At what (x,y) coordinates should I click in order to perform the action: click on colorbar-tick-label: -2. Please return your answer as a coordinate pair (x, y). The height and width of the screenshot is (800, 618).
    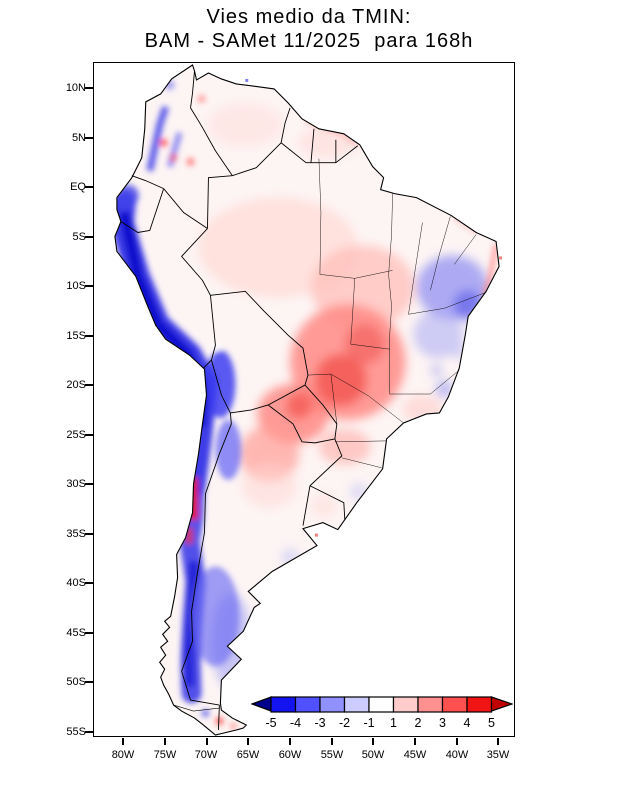
    Looking at the image, I should click on (344, 723).